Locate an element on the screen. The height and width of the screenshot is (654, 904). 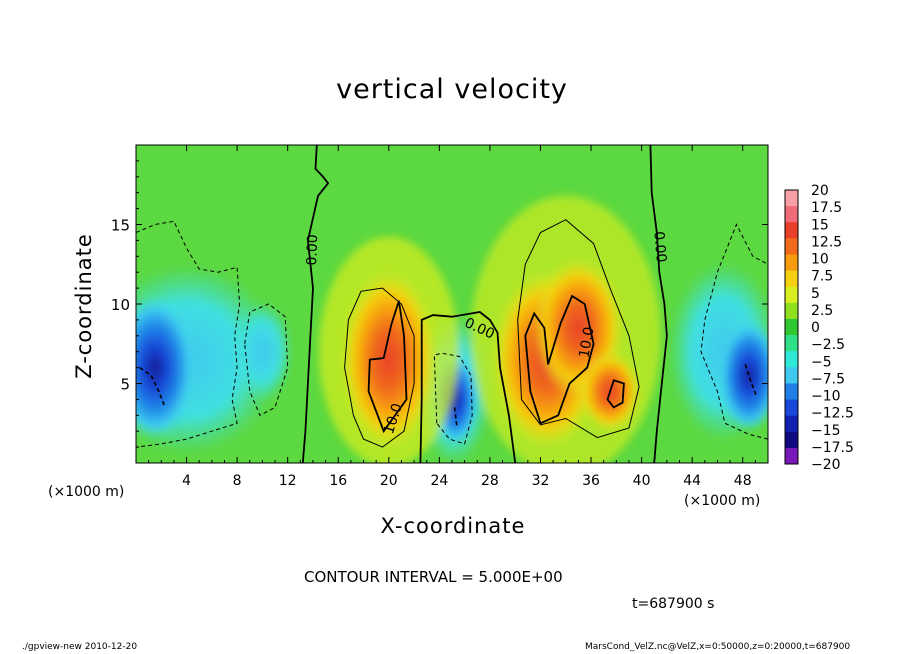
colorbar-label: −2.5 is located at coordinates (828, 345).